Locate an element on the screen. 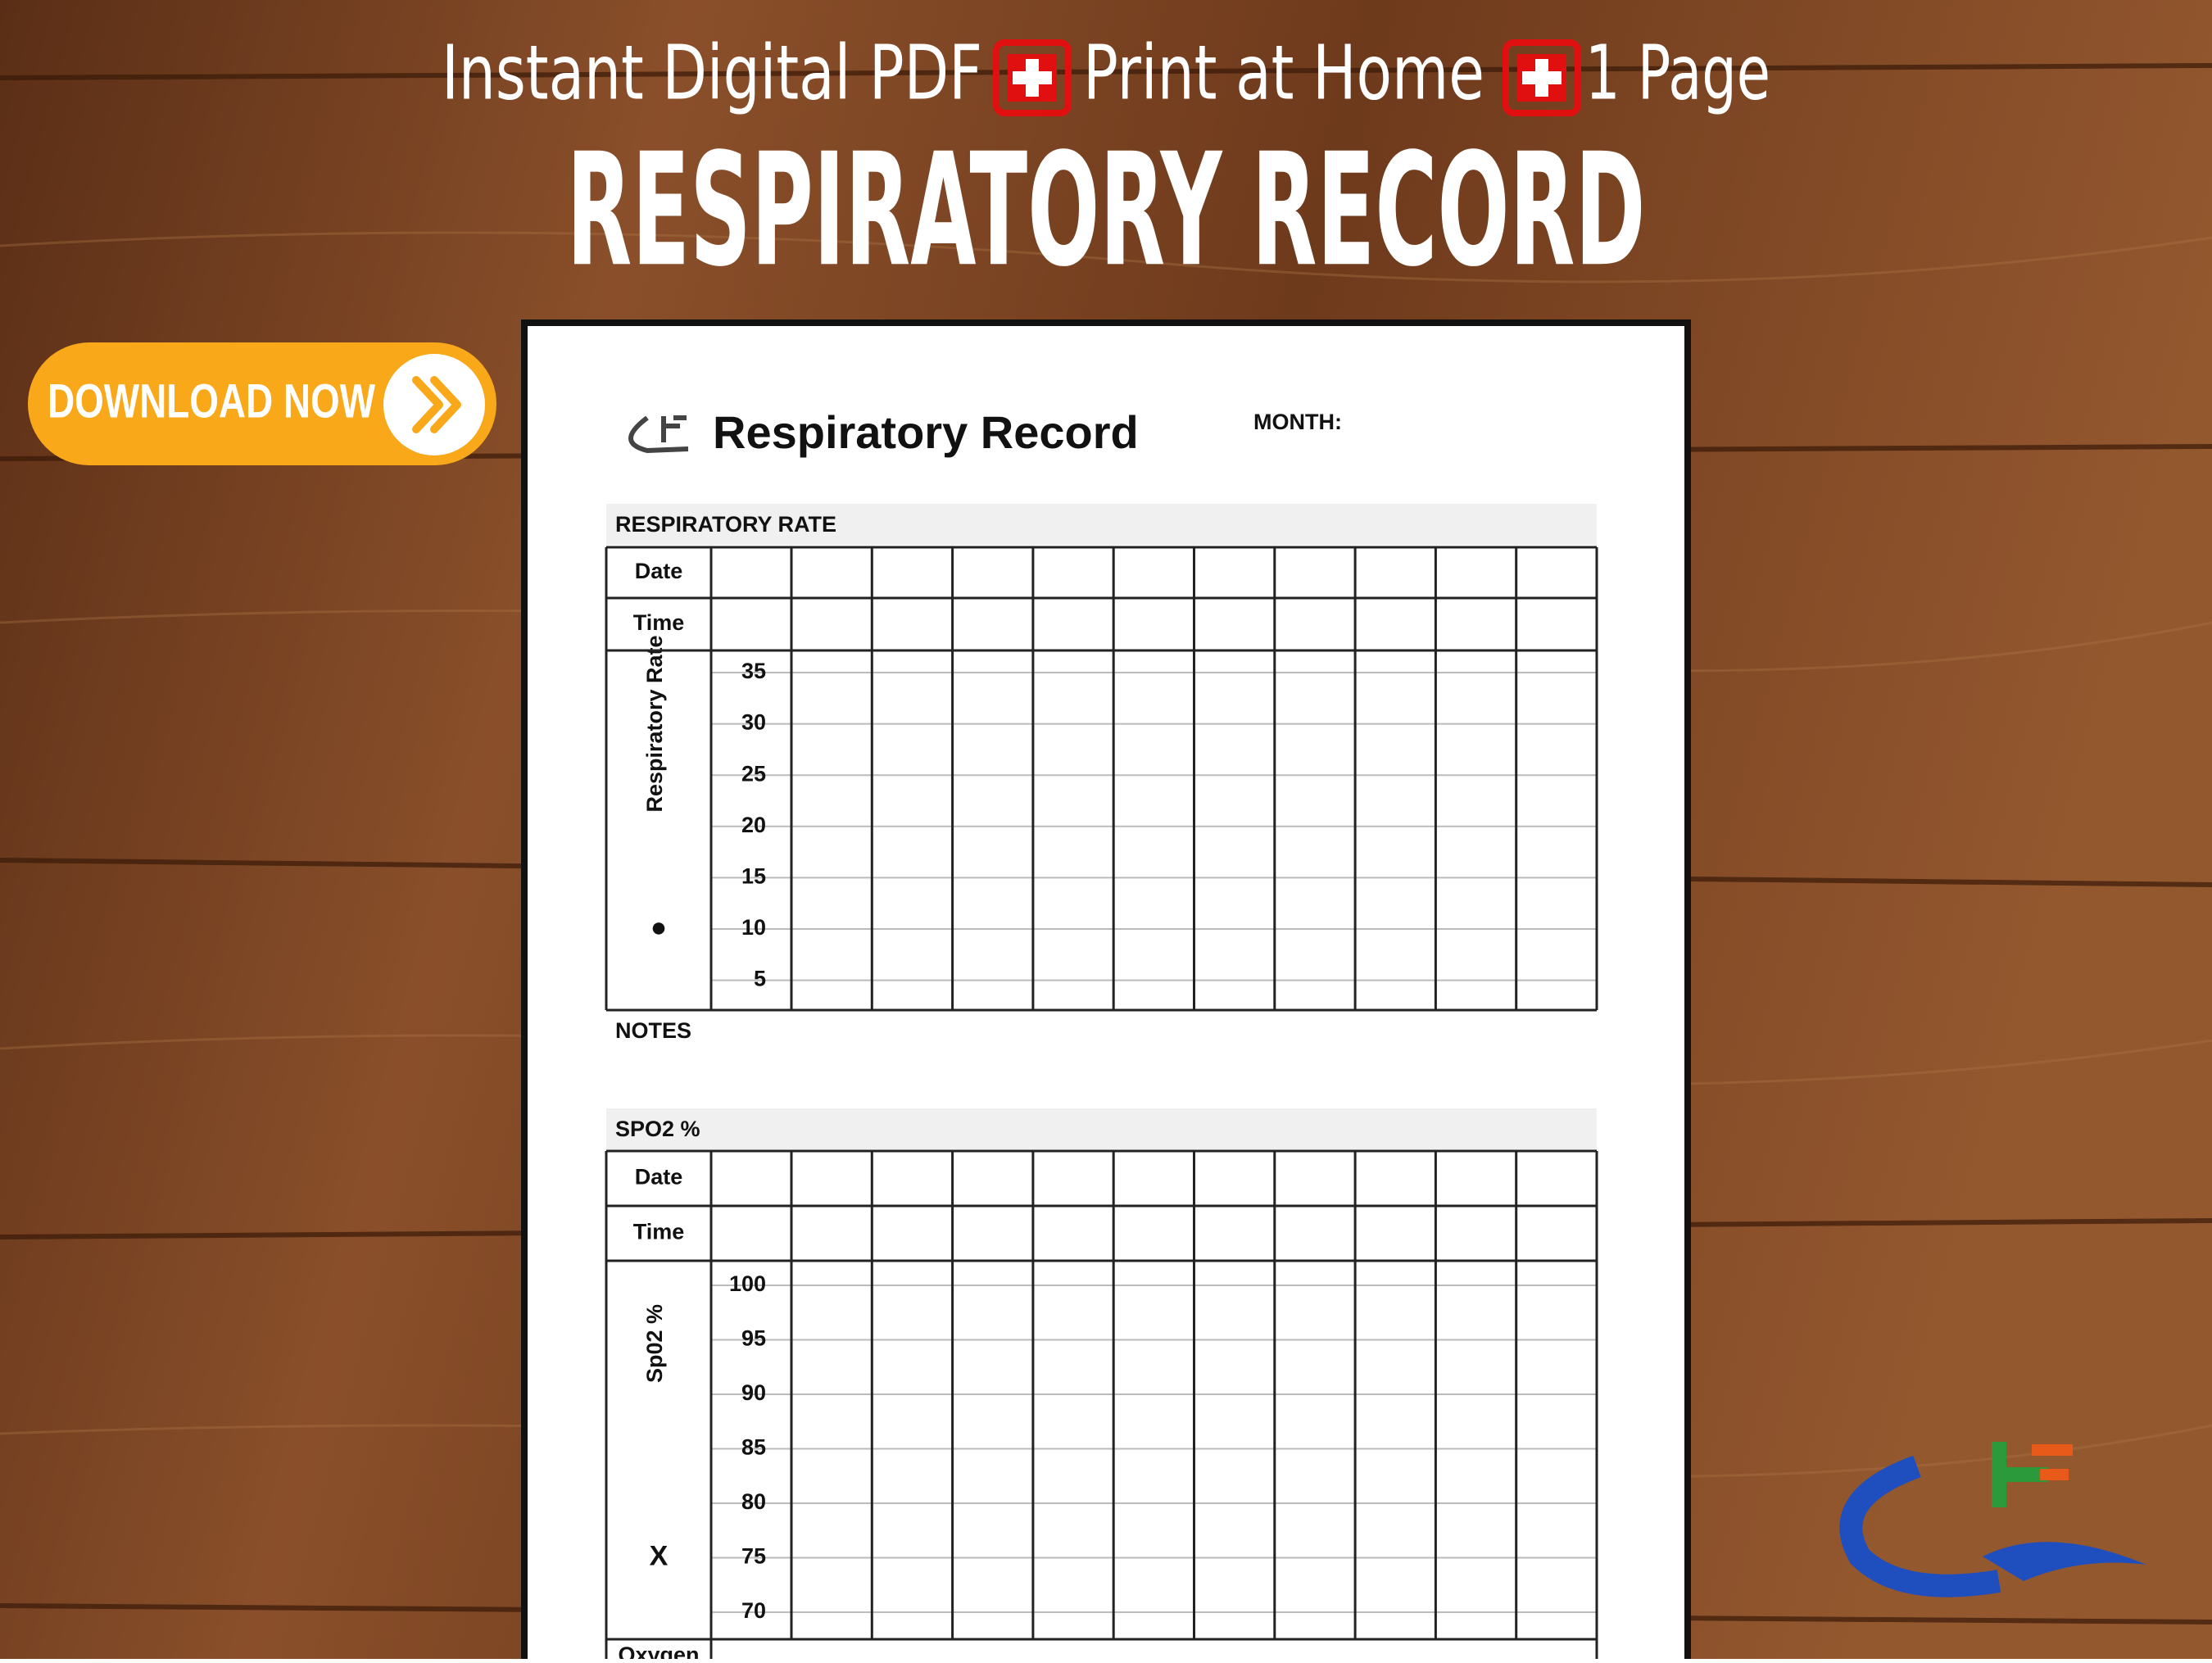  scale-label: 70 is located at coordinates (753, 1610).